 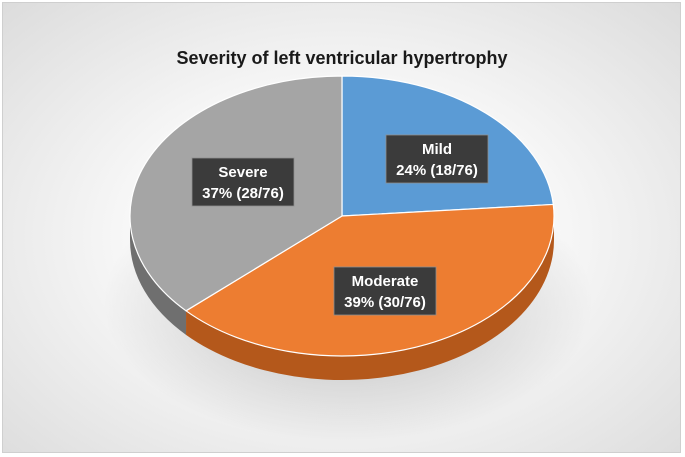 What do you see at coordinates (385, 302) in the screenshot?
I see `slice-label-value: 39% (30/76)` at bounding box center [385, 302].